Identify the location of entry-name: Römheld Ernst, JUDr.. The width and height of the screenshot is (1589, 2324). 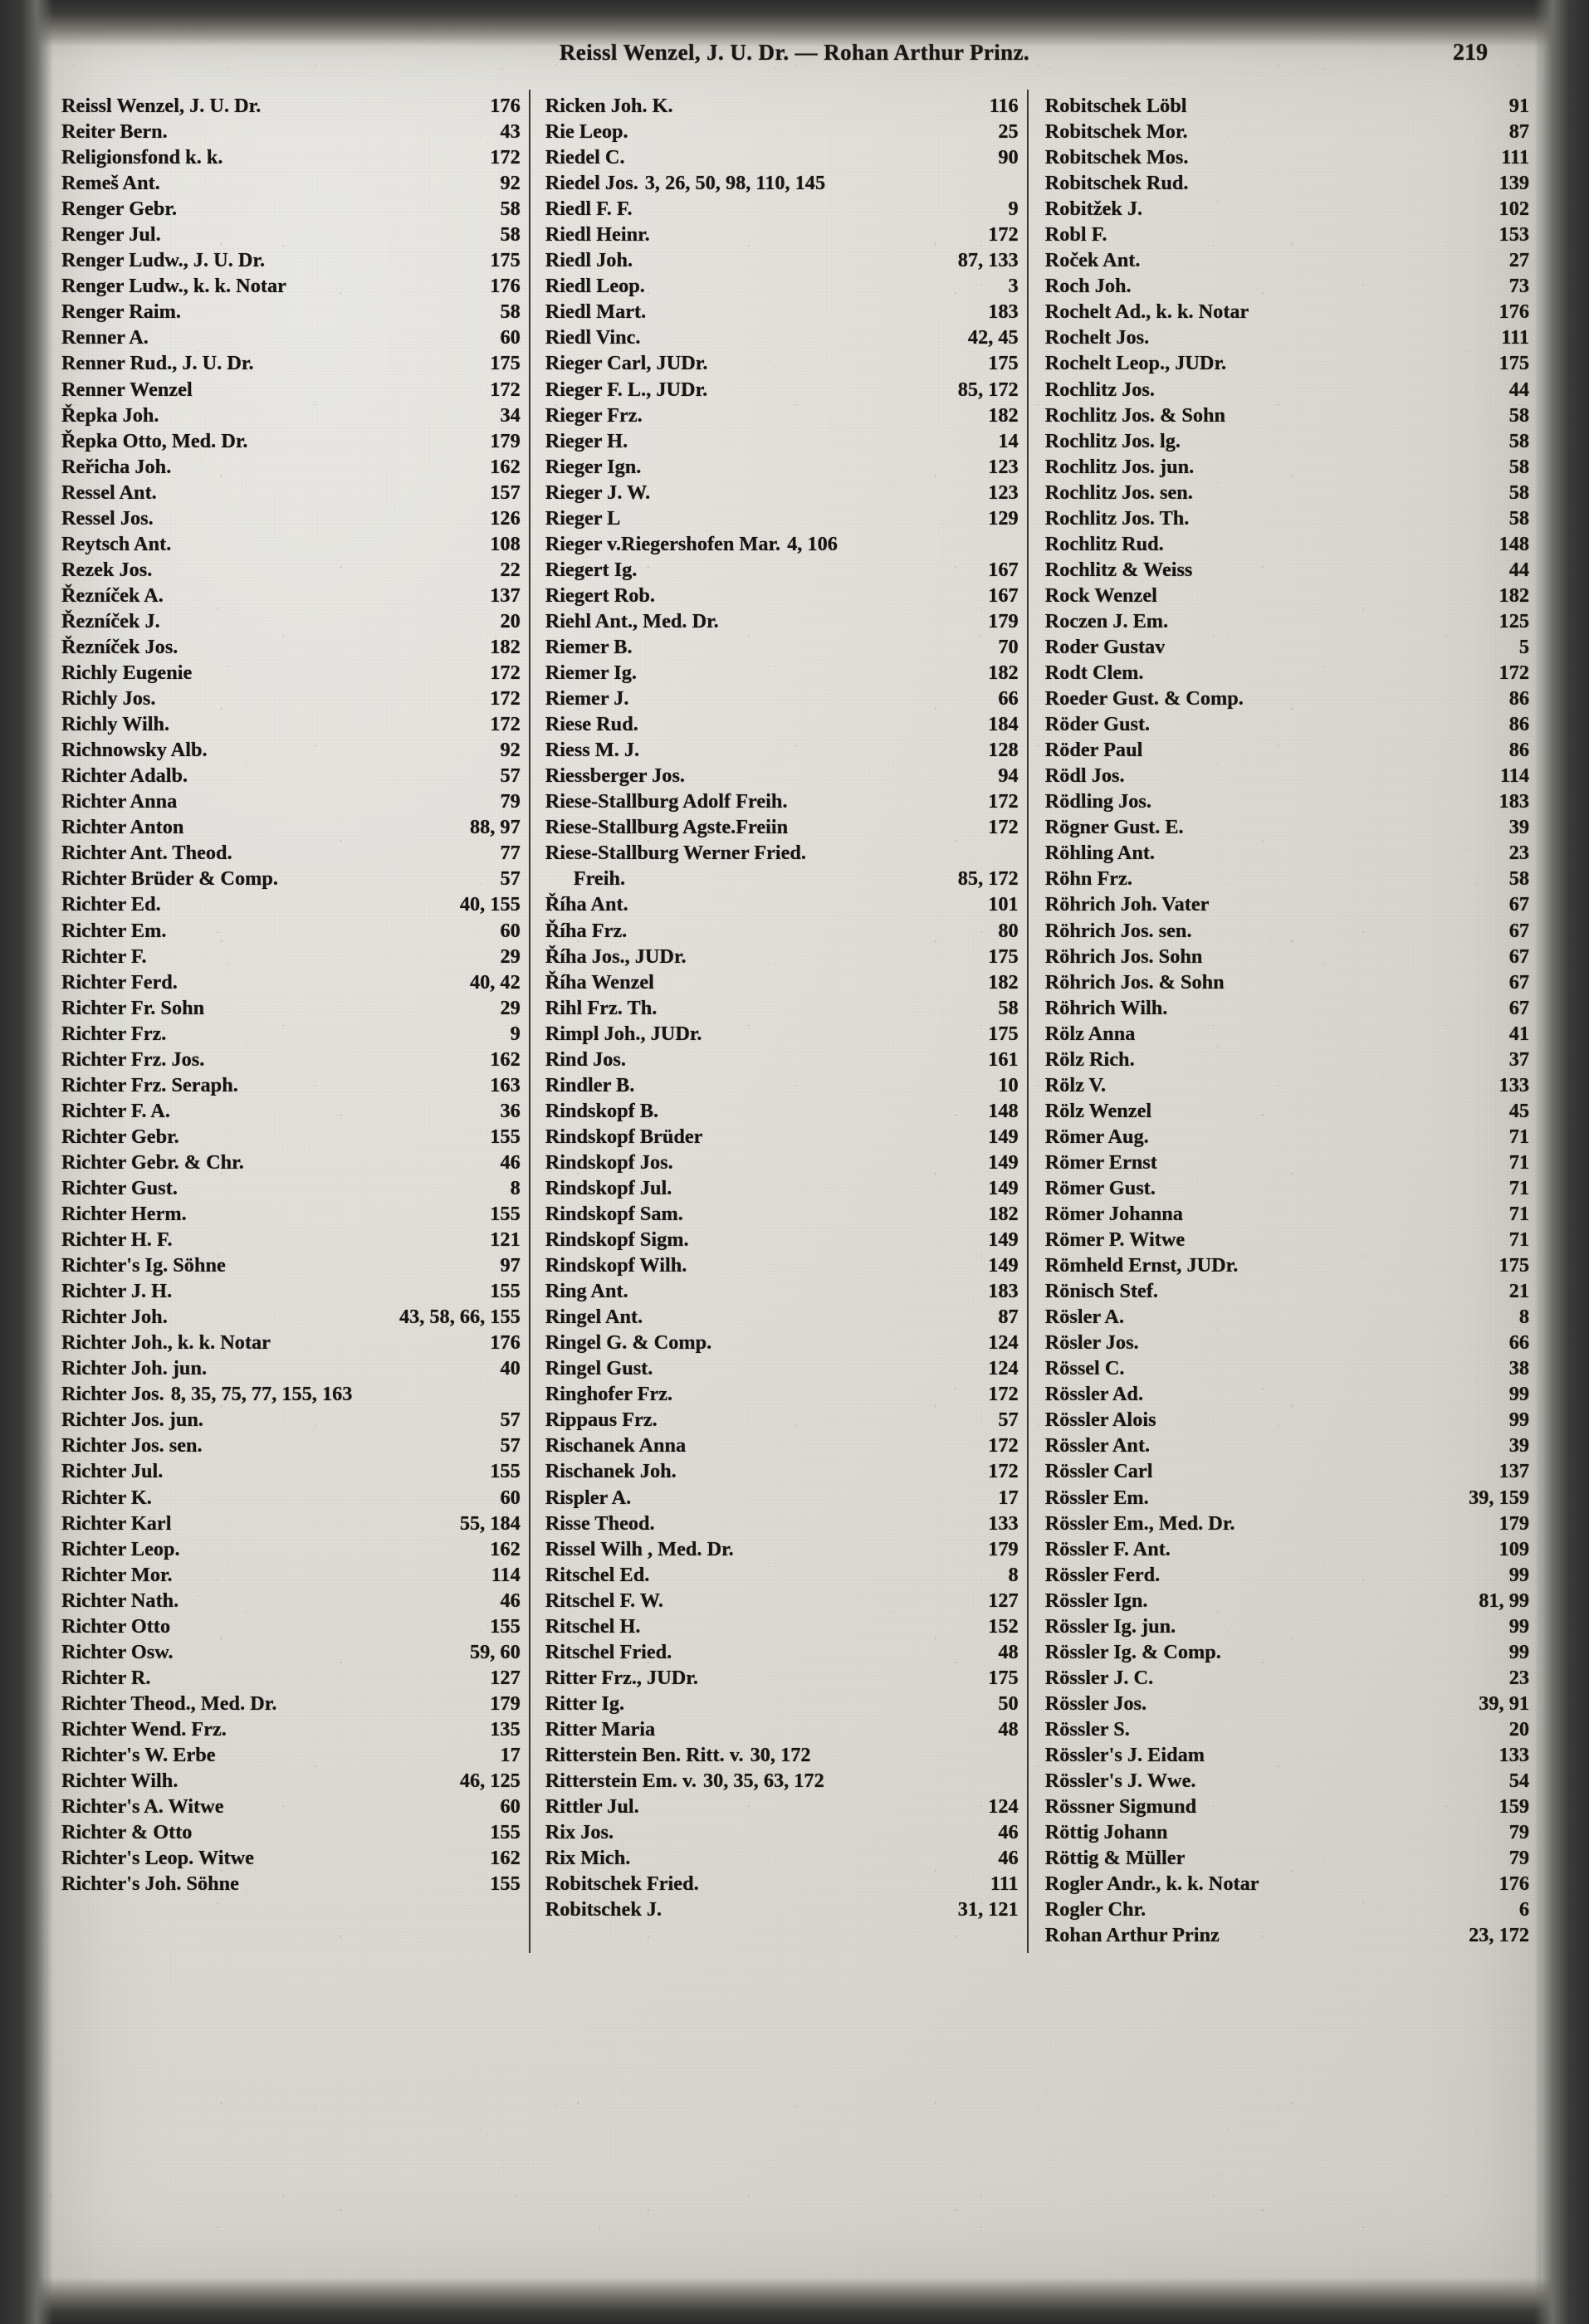
(1141, 1265).